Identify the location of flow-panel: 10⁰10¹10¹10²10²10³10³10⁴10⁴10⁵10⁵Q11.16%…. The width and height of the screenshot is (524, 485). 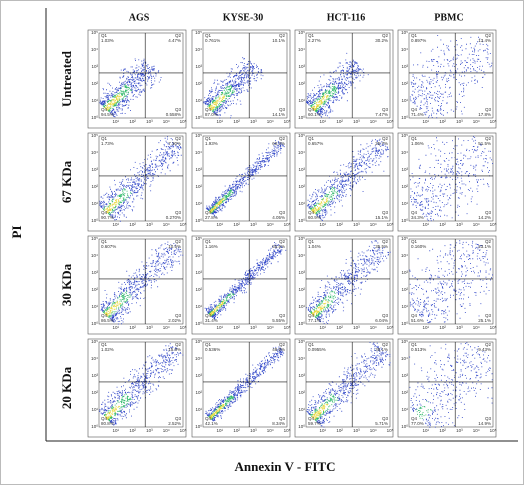
(241, 285).